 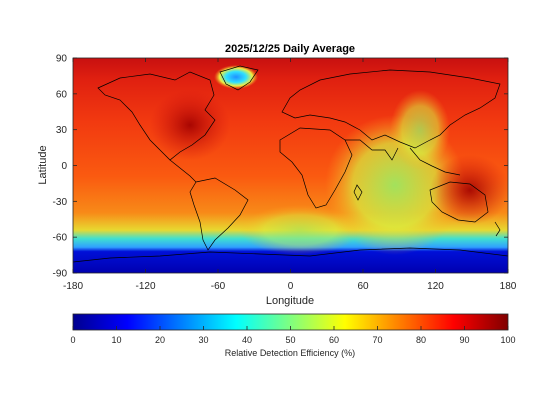 I want to click on colorbar-tick-label: 90, so click(x=464, y=340).